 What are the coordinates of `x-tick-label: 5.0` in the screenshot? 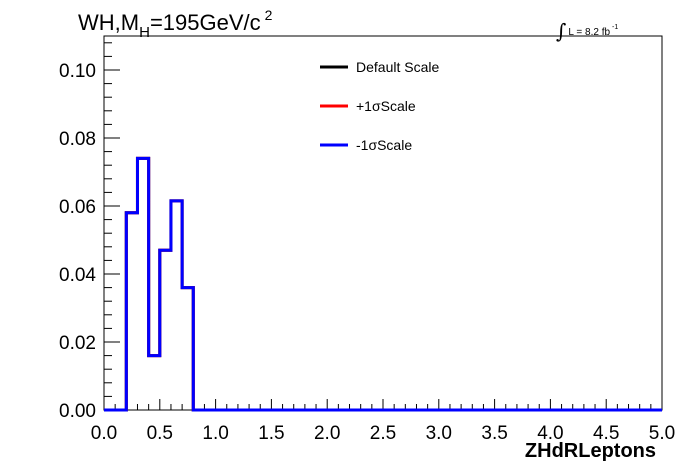 It's located at (662, 433).